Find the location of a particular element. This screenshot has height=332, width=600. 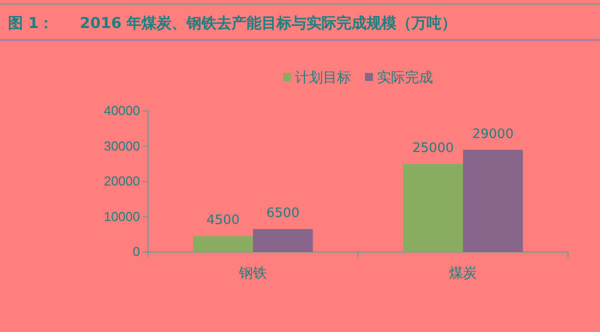

data-label: 4500 is located at coordinates (223, 220).